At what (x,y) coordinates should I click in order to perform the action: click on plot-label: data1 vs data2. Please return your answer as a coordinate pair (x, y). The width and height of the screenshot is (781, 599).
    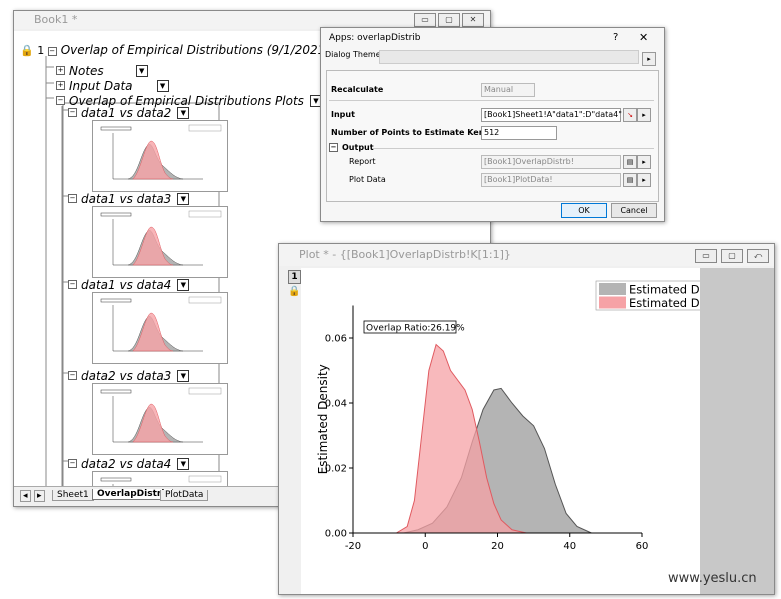
    Looking at the image, I should click on (126, 113).